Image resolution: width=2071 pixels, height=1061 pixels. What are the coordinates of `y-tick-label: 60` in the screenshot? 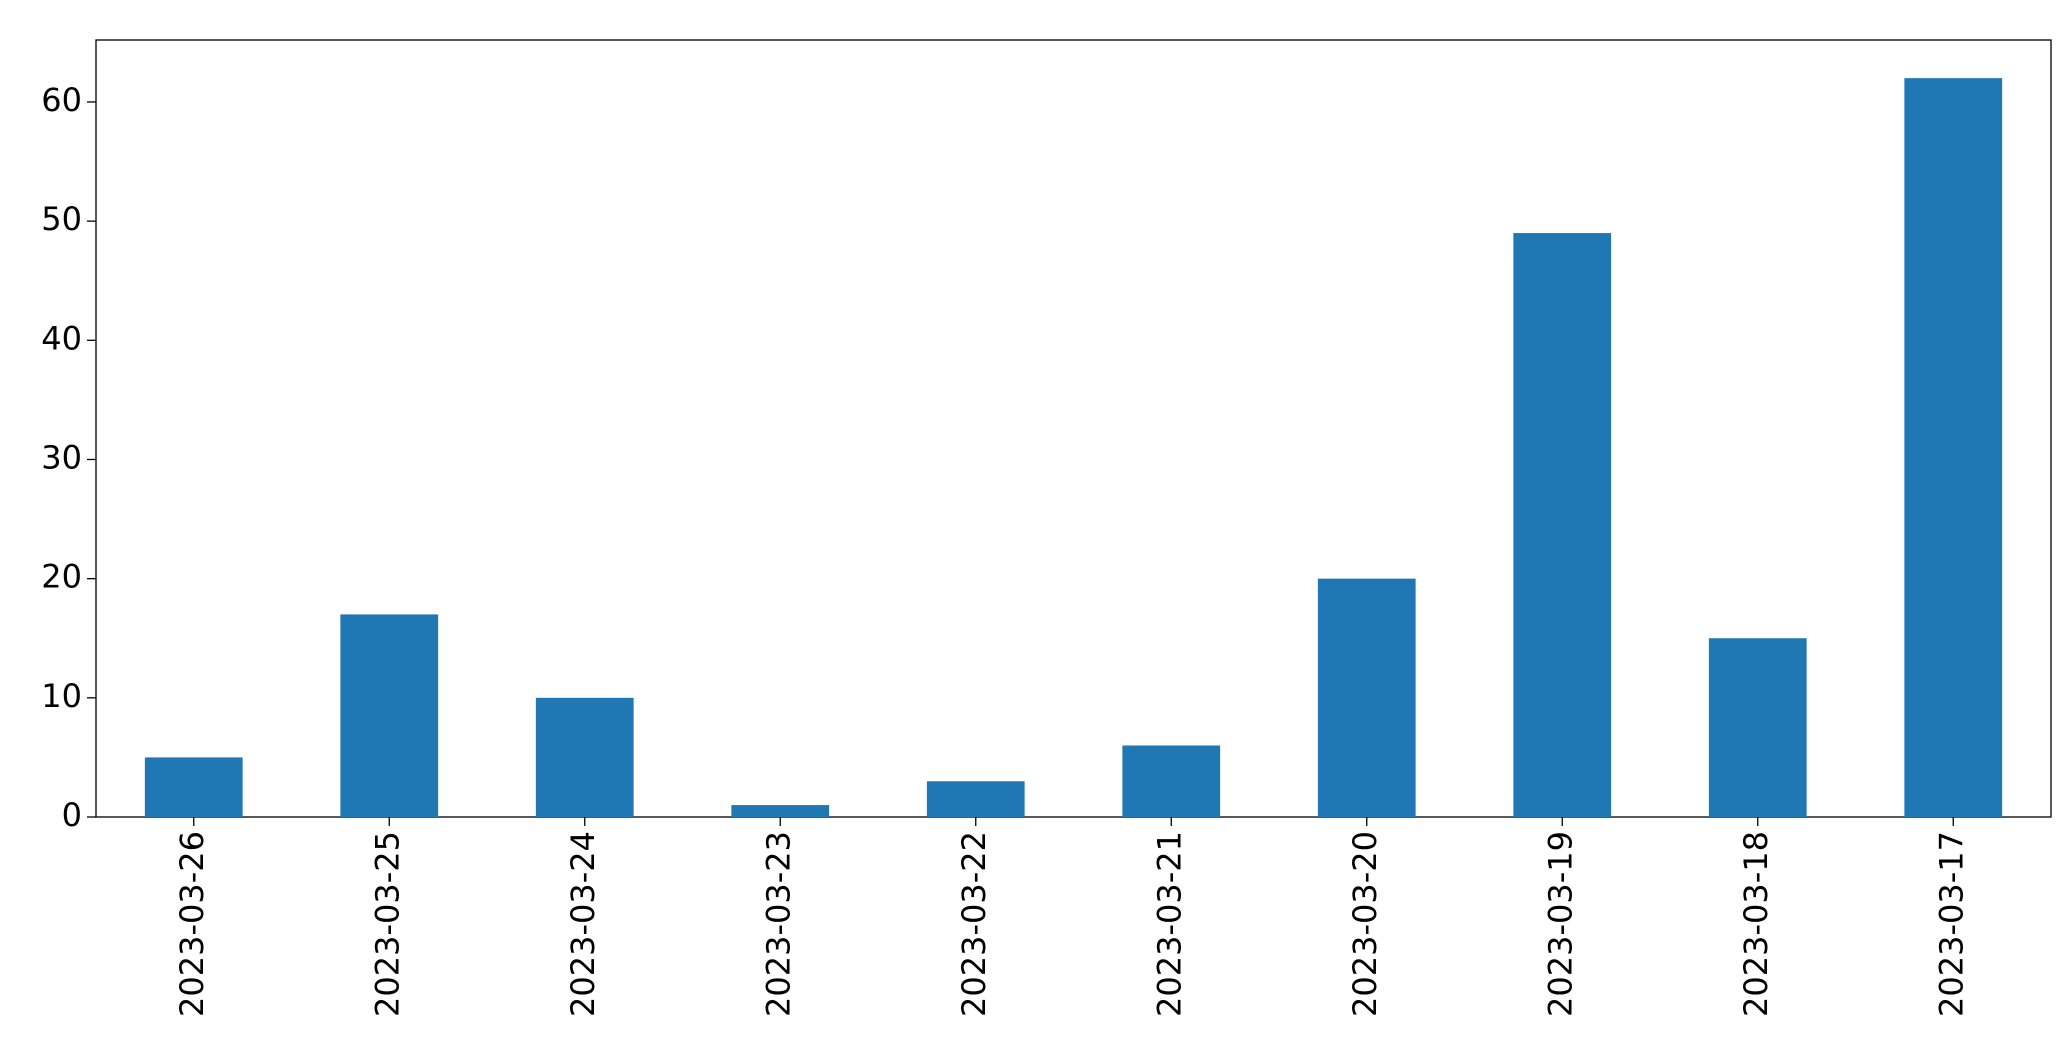 It's located at (61, 100).